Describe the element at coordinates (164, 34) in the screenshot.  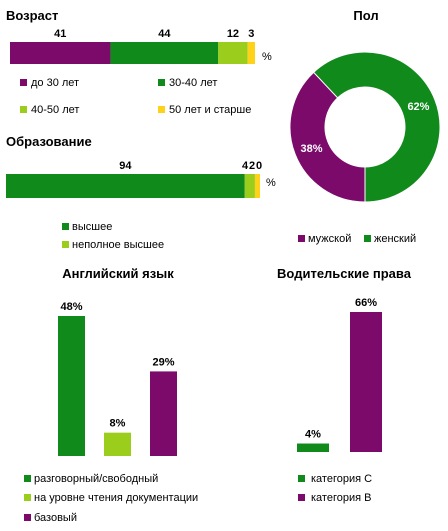
I see `age-bar-value-label: 44` at that location.